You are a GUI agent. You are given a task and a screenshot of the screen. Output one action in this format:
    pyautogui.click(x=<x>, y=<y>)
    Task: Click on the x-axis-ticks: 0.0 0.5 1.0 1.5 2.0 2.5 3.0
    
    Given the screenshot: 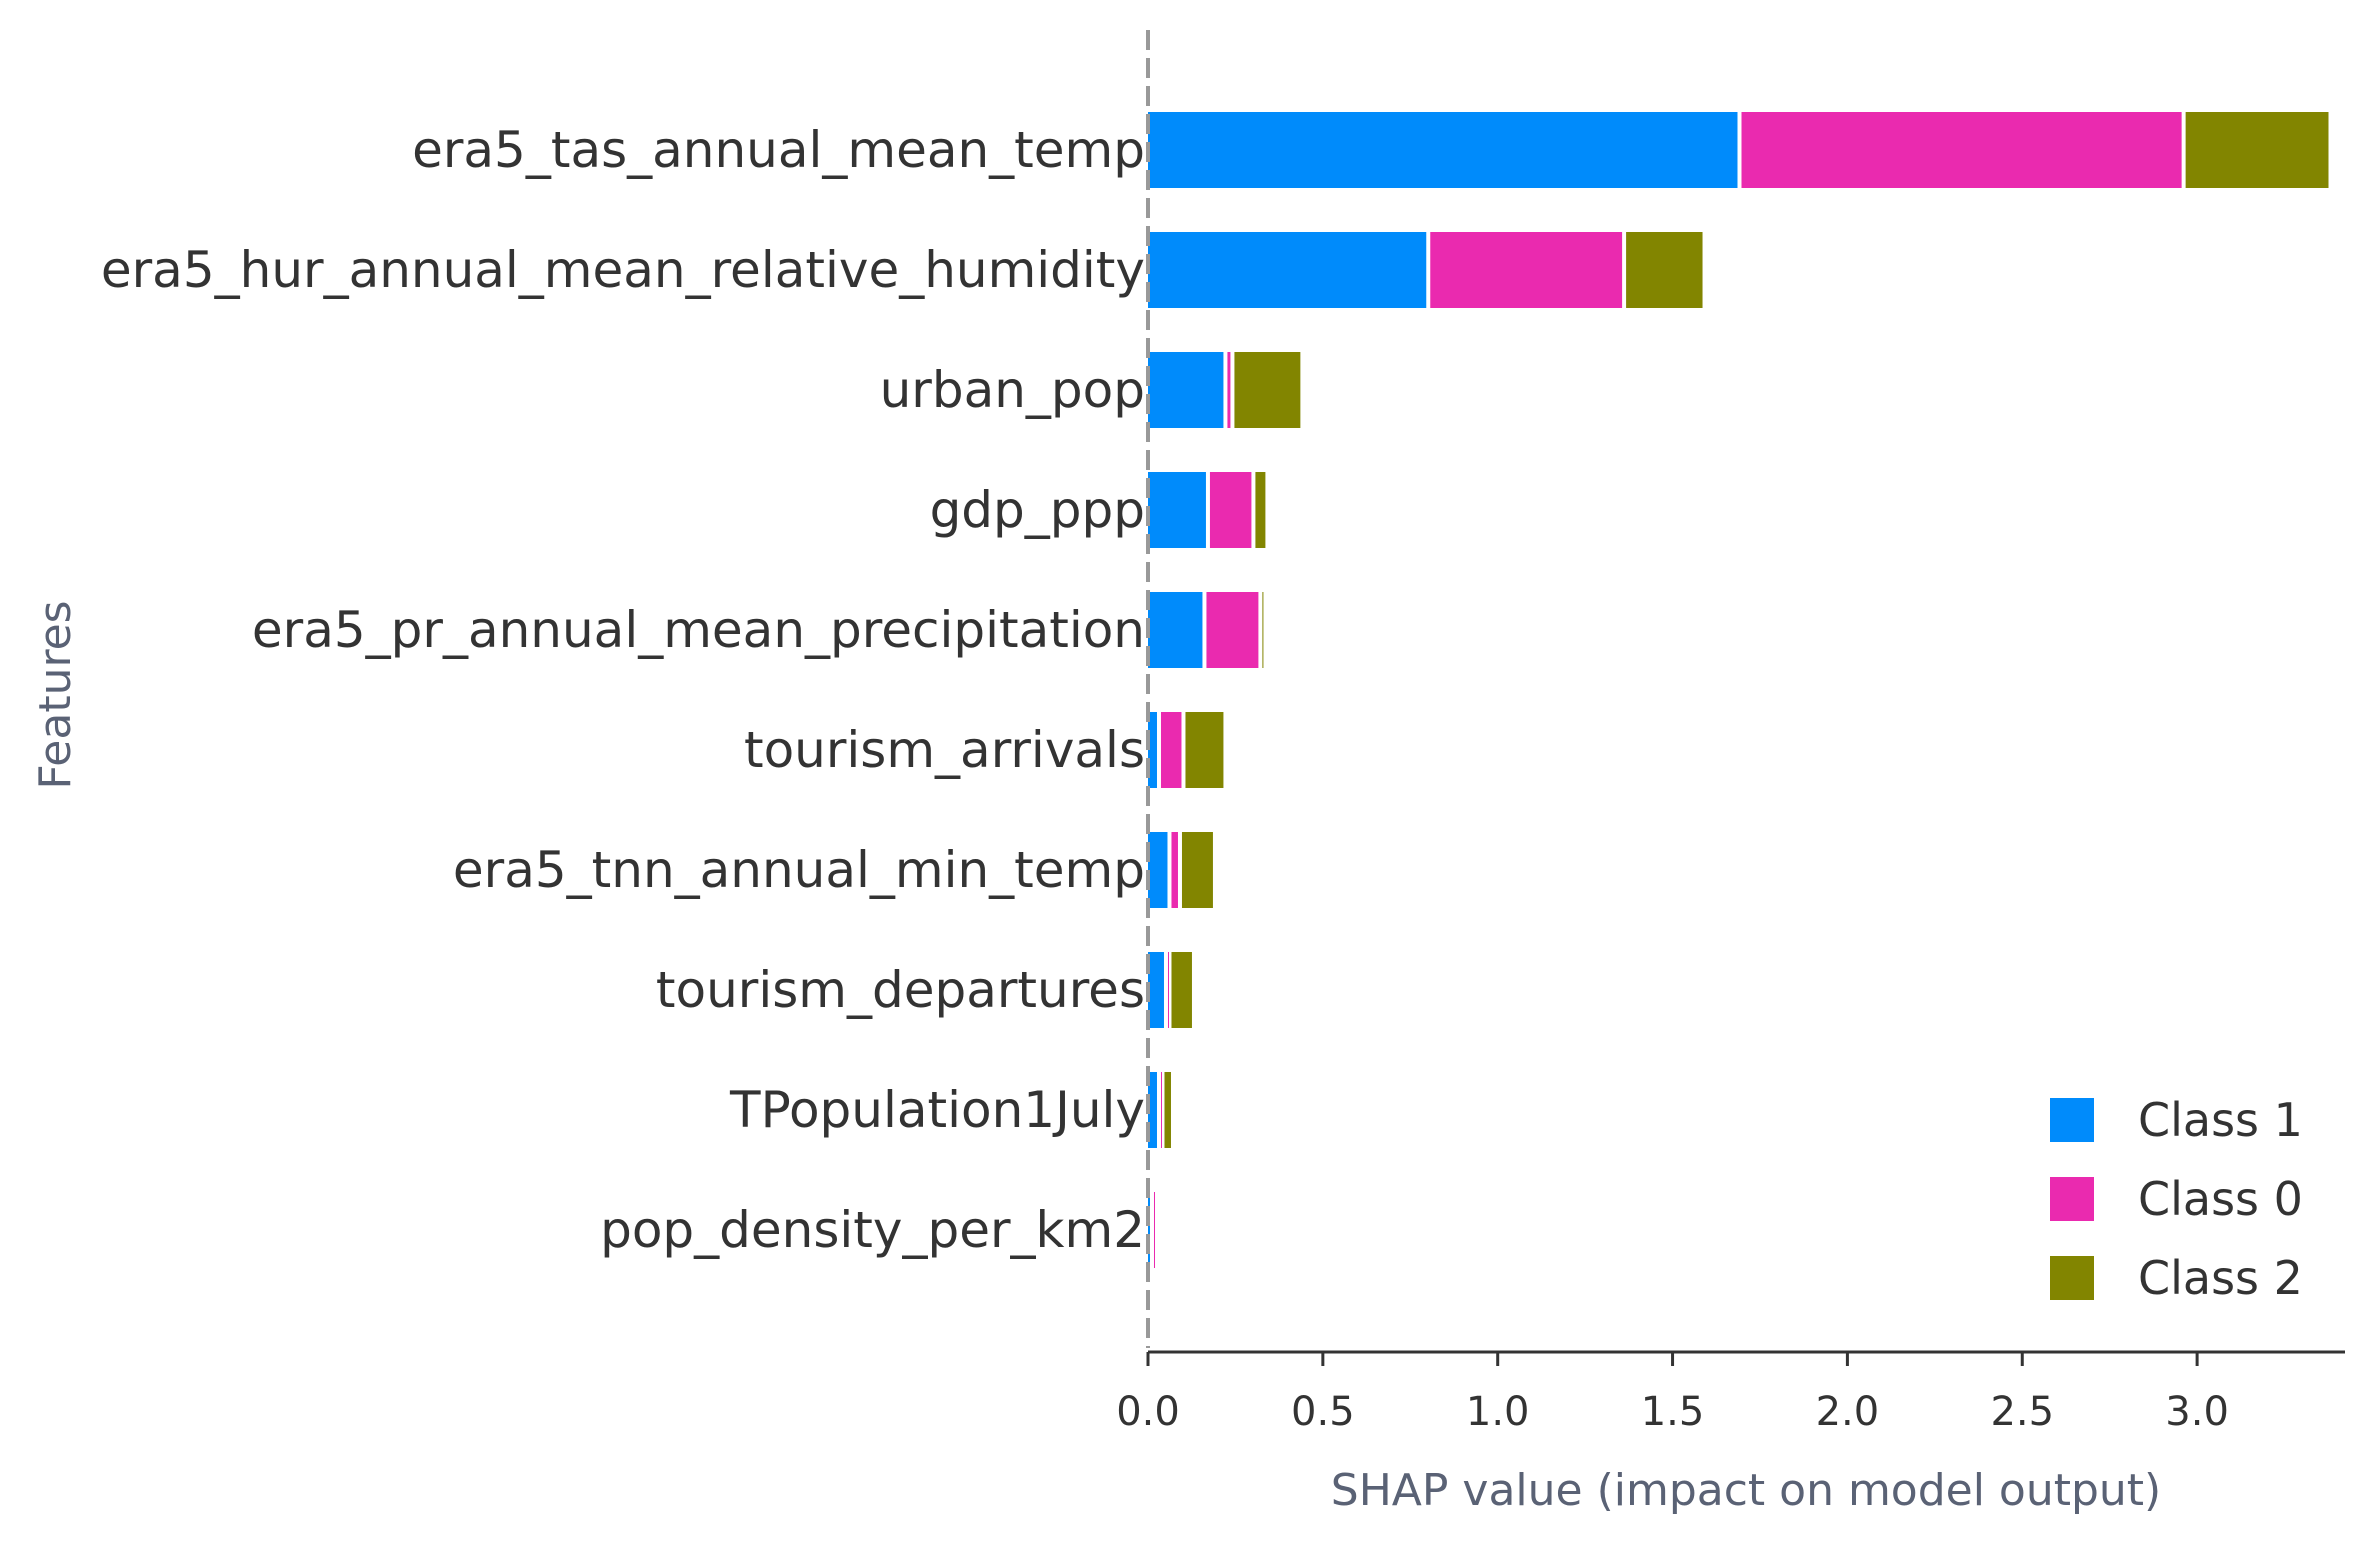 What is the action you would take?
    pyautogui.click(x=1672, y=1393)
    